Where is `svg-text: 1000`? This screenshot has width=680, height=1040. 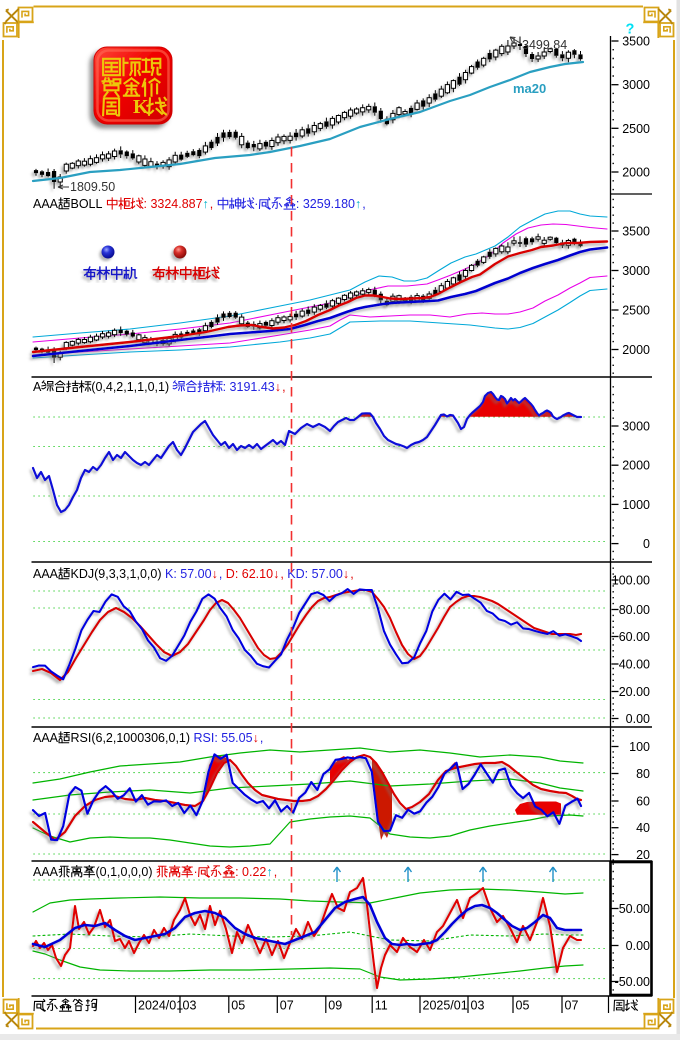
svg-text: 1000 is located at coordinates (636, 505).